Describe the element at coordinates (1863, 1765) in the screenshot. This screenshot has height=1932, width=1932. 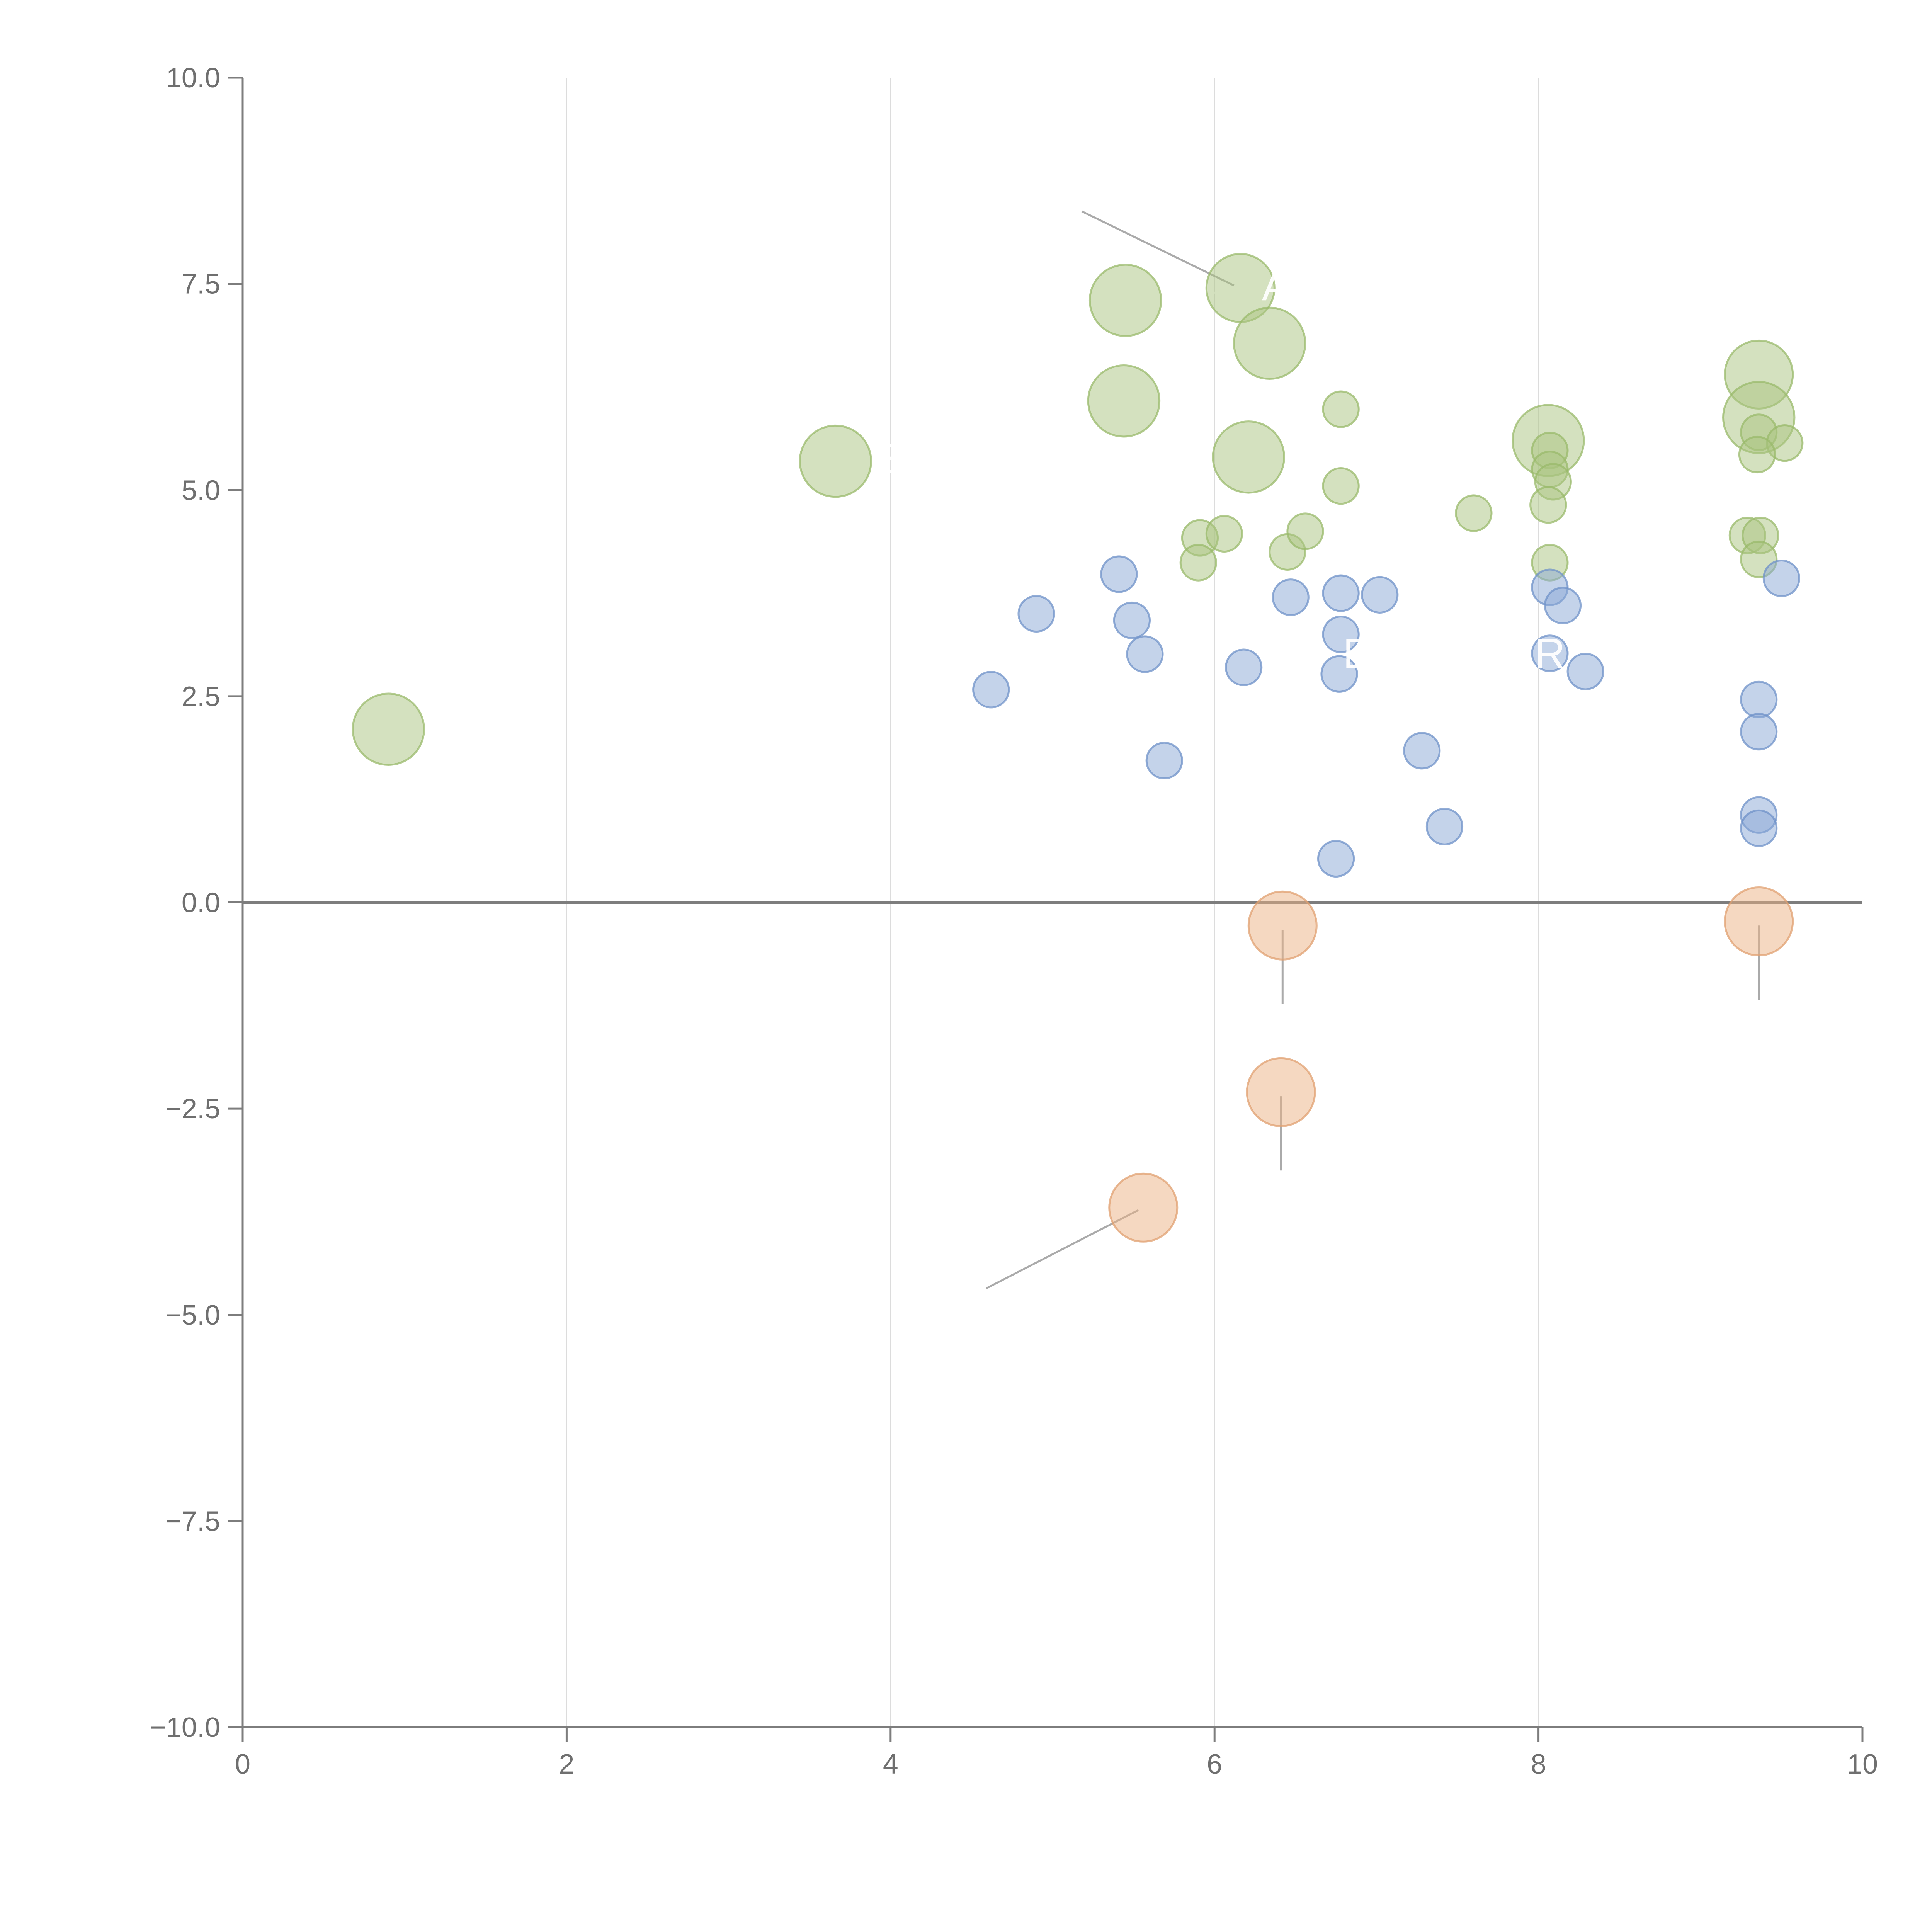
I see `x-tick-label: 10` at that location.